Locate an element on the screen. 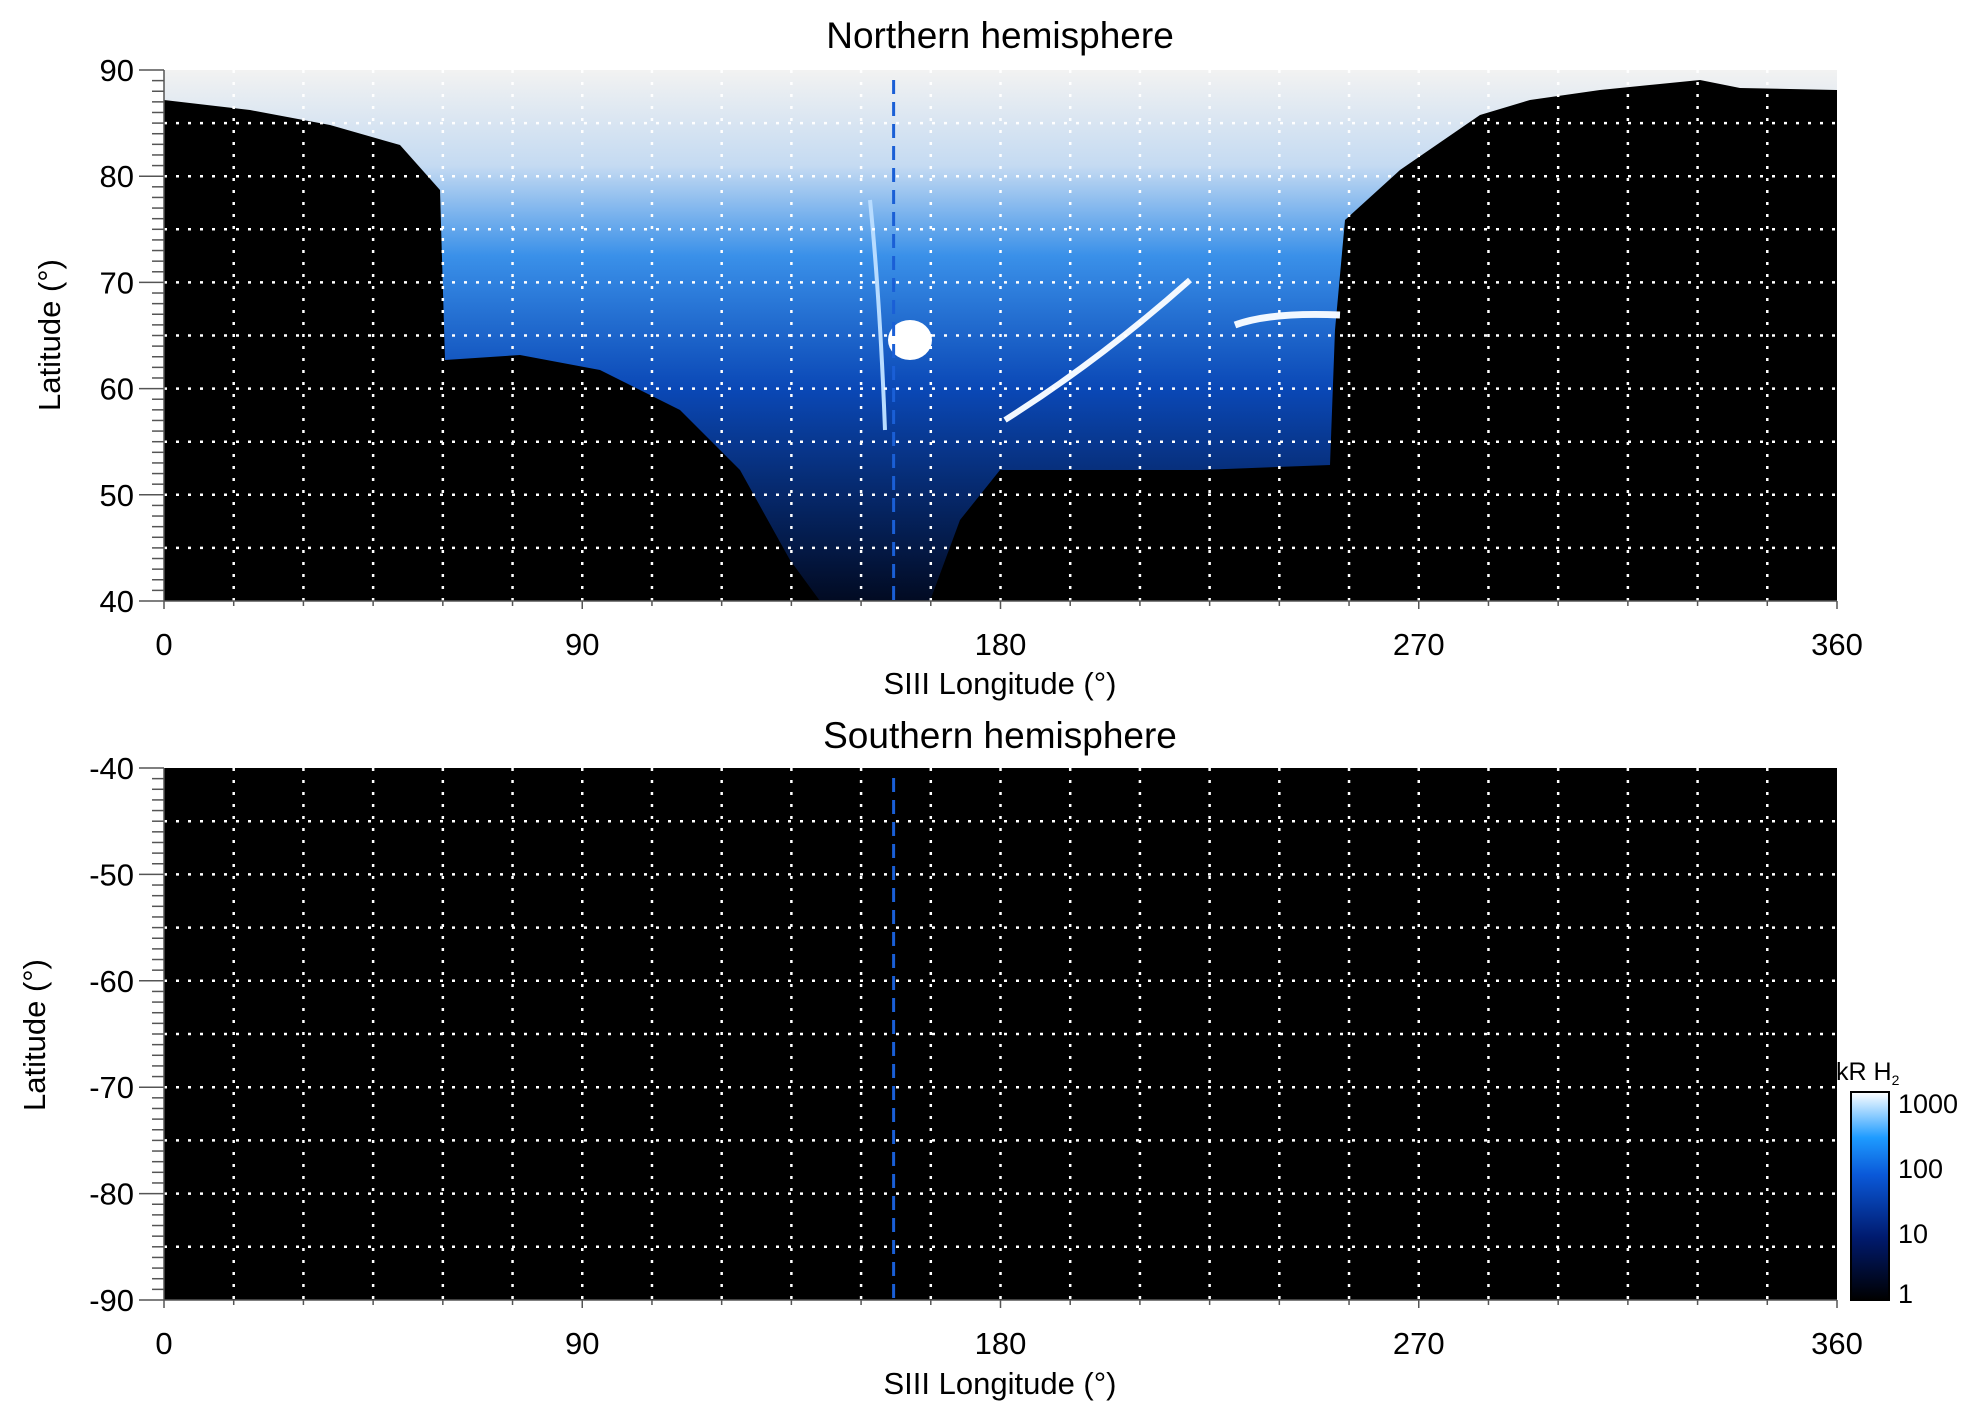  y-tick-label: -90 is located at coordinates (111, 1300).